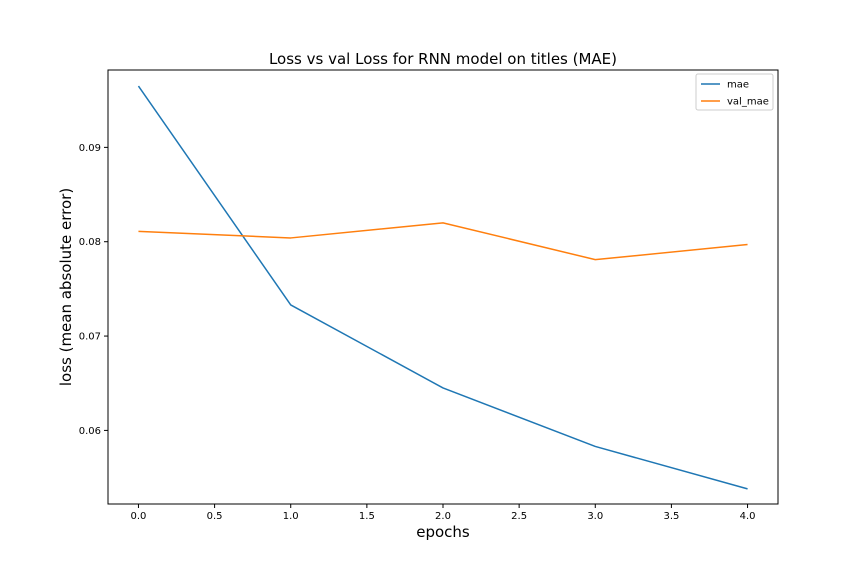  Describe the element at coordinates (66, 287) in the screenshot. I see `y-axis-title: loss (mean absolute error)` at that location.